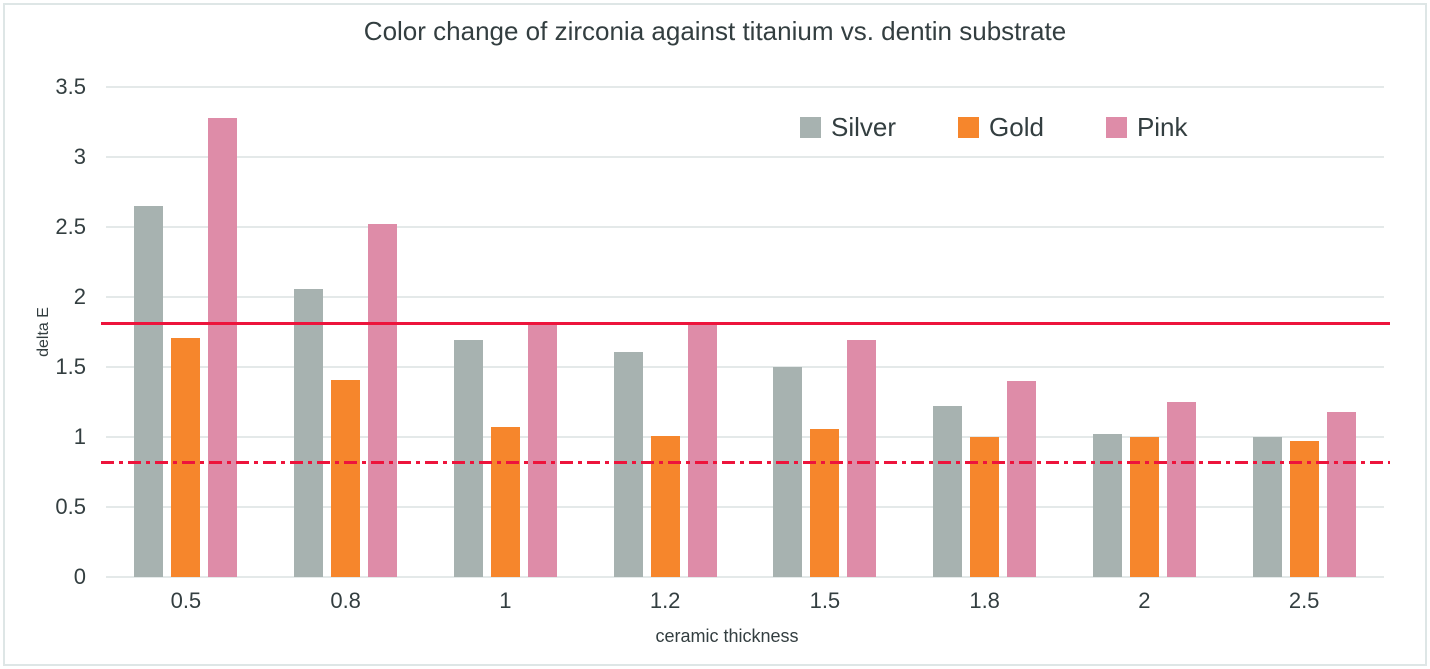 This screenshot has width=1430, height=669. Describe the element at coordinates (186, 600) in the screenshot. I see `x-tick-label-0.5: 0.5` at that location.